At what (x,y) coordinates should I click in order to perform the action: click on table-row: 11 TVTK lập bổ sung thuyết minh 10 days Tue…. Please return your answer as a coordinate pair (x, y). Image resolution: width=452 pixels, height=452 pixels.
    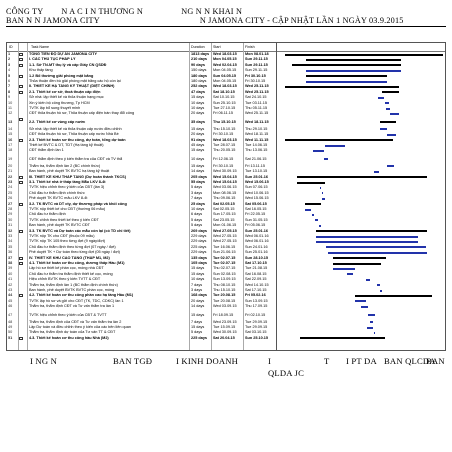
    Looking at the image, I should click on (226, 108).